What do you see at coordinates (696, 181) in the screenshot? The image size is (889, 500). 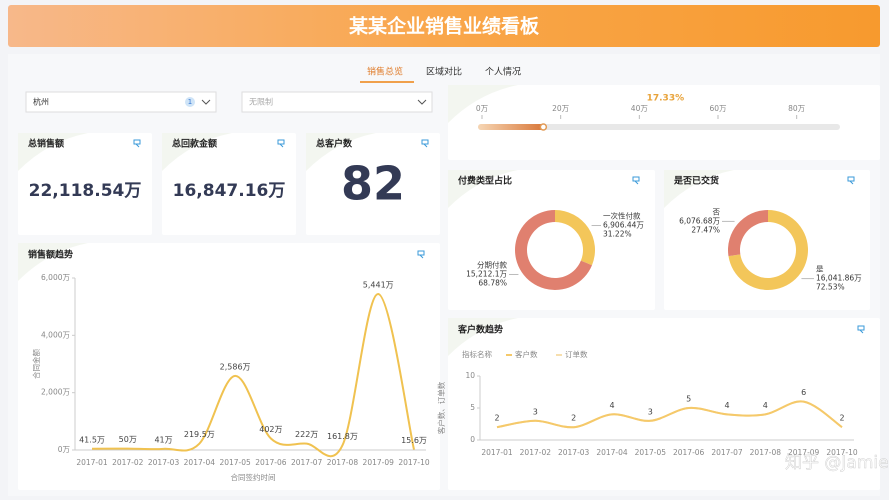 I see `chart-title: 是否已交货` at bounding box center [696, 181].